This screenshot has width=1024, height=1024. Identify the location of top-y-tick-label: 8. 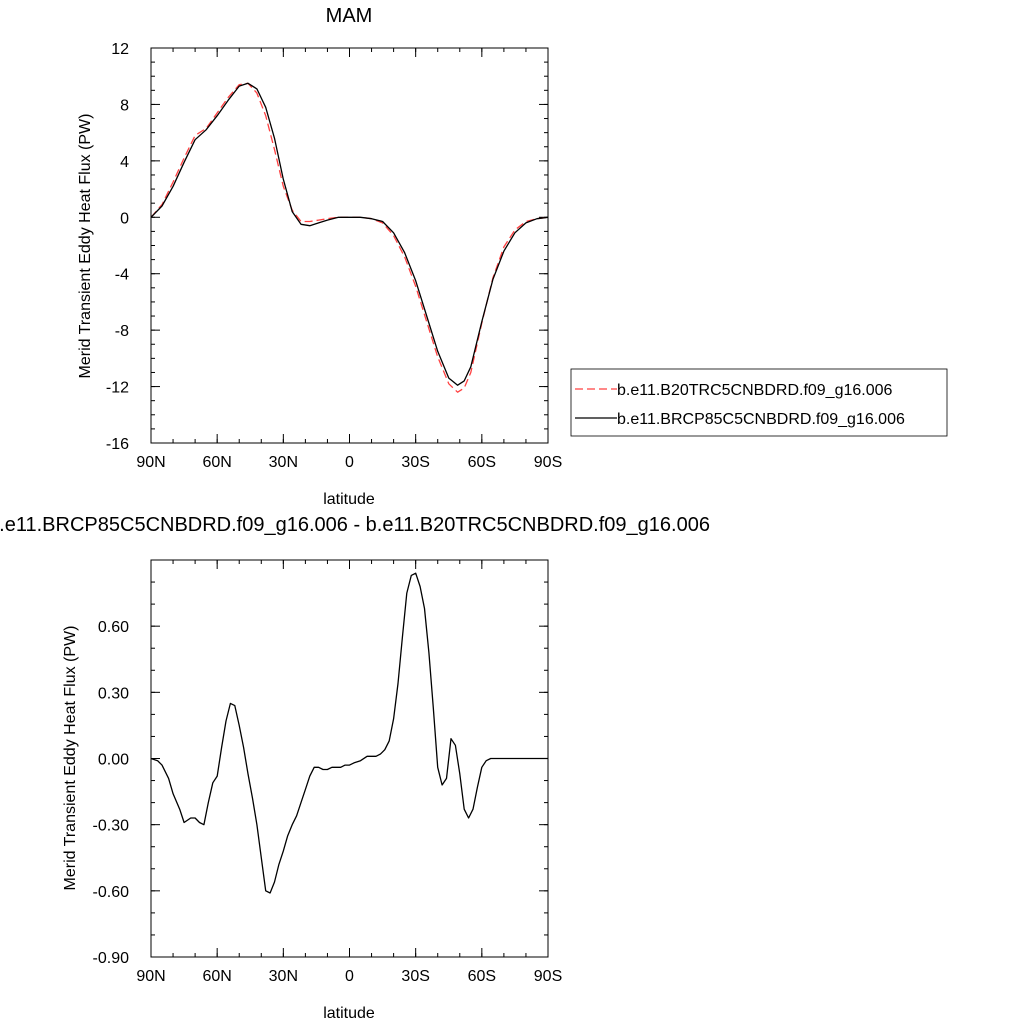
(124, 105).